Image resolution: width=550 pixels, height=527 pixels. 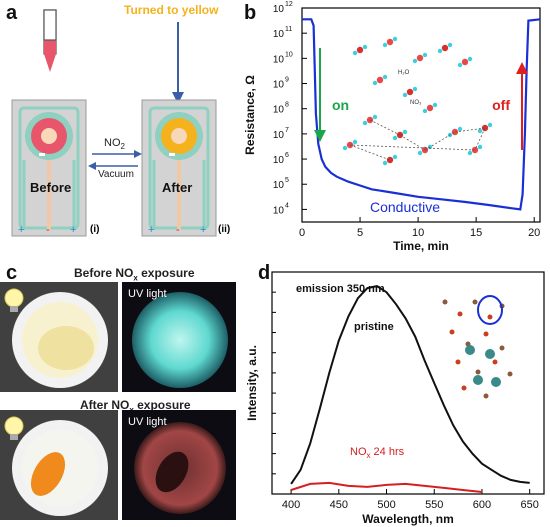 What do you see at coordinates (291, 505) in the screenshot?
I see `x-tick-label: 400` at bounding box center [291, 505].